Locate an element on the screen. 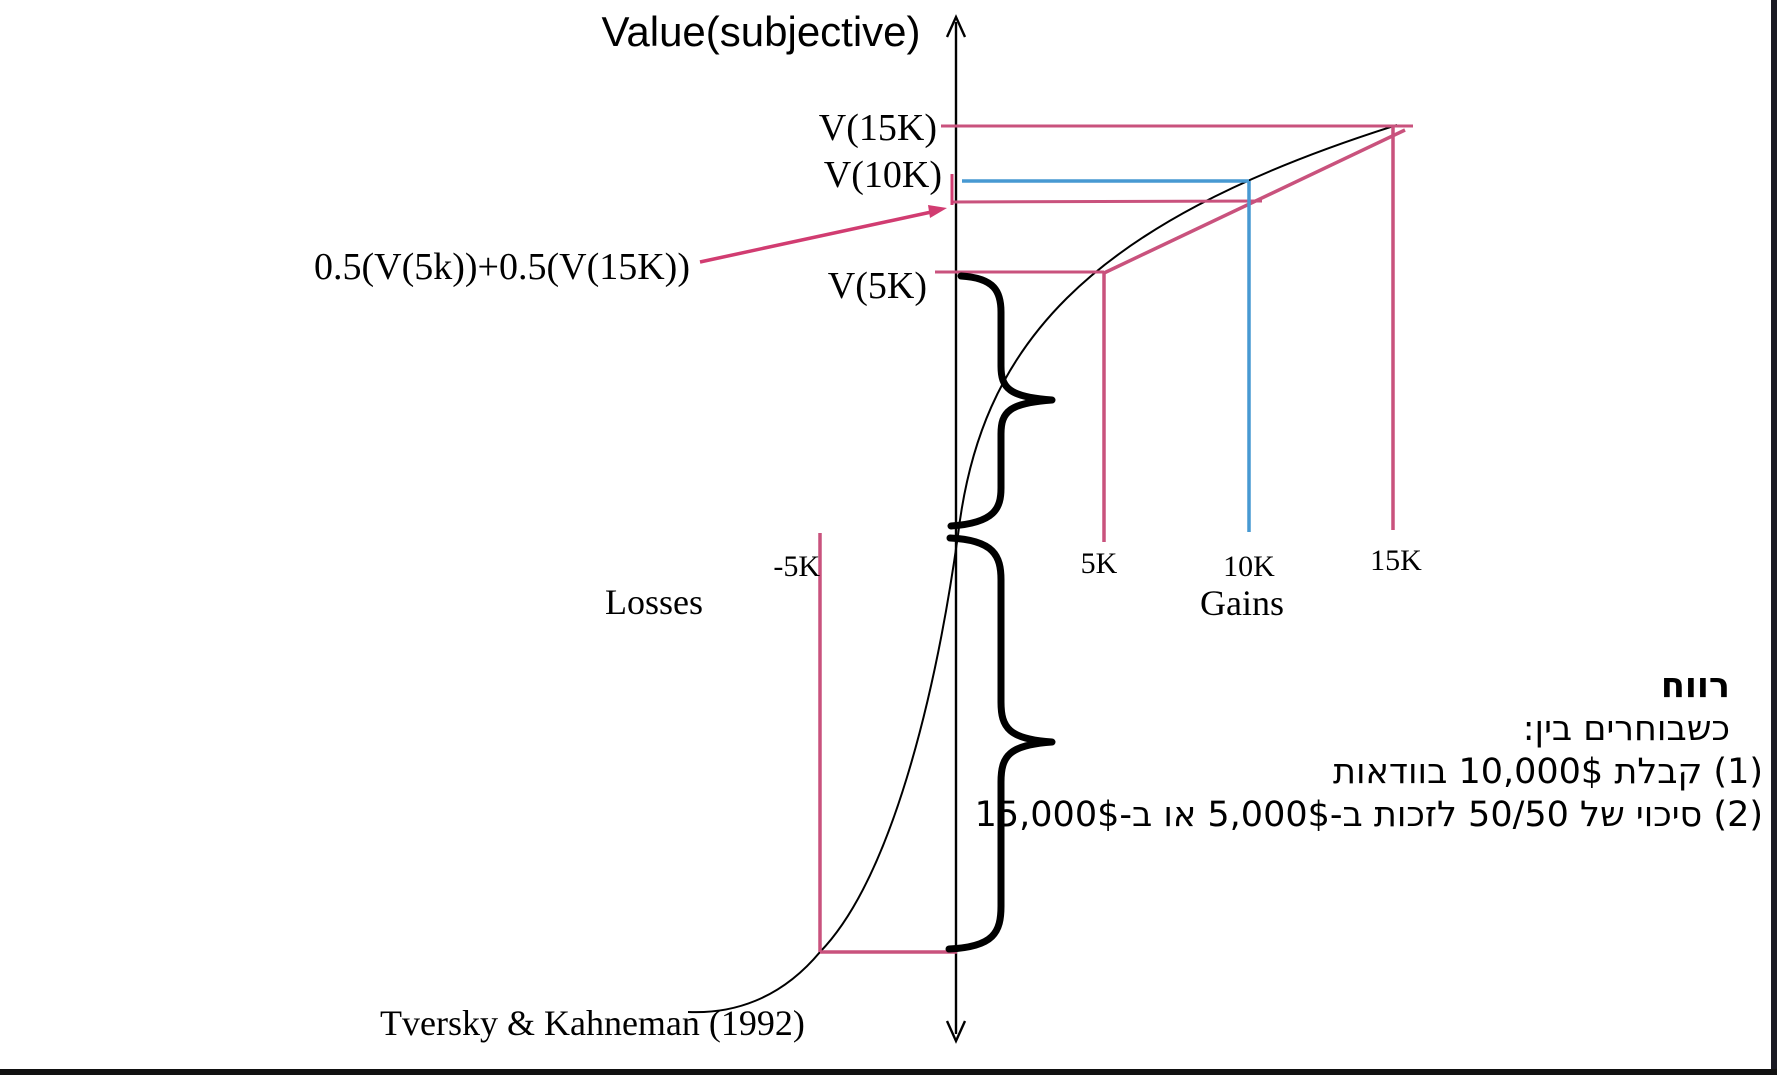 The width and height of the screenshot is (1777, 1075). tick-15k: 15K is located at coordinates (1396, 560).